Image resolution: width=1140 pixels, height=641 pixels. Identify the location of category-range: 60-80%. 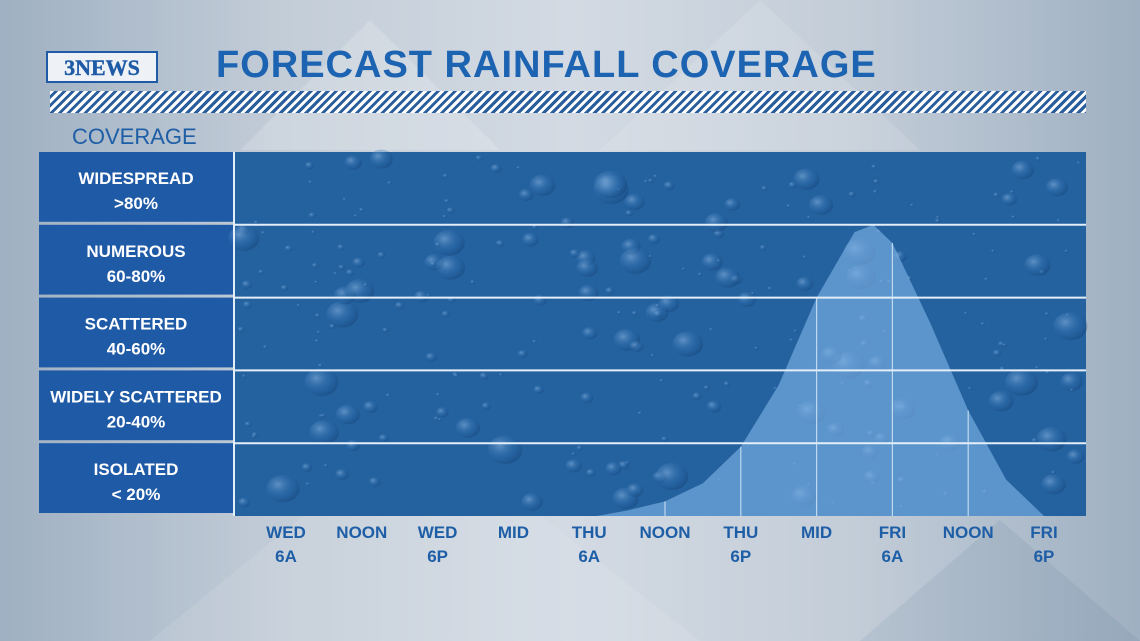
(136, 276).